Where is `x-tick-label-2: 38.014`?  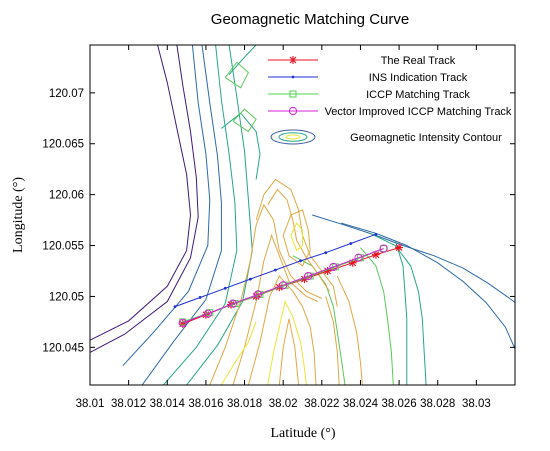 x-tick-label-2: 38.014 is located at coordinates (168, 404).